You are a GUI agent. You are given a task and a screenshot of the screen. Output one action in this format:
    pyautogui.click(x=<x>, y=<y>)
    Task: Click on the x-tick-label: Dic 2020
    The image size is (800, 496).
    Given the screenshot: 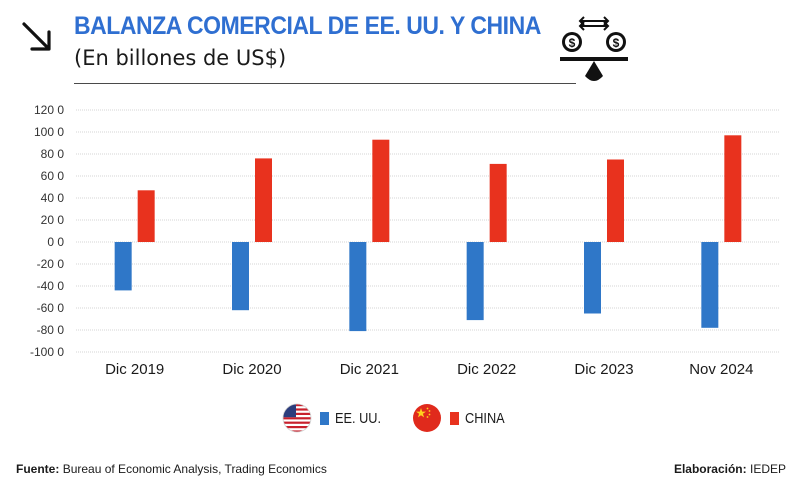 What is the action you would take?
    pyautogui.click(x=251, y=369)
    